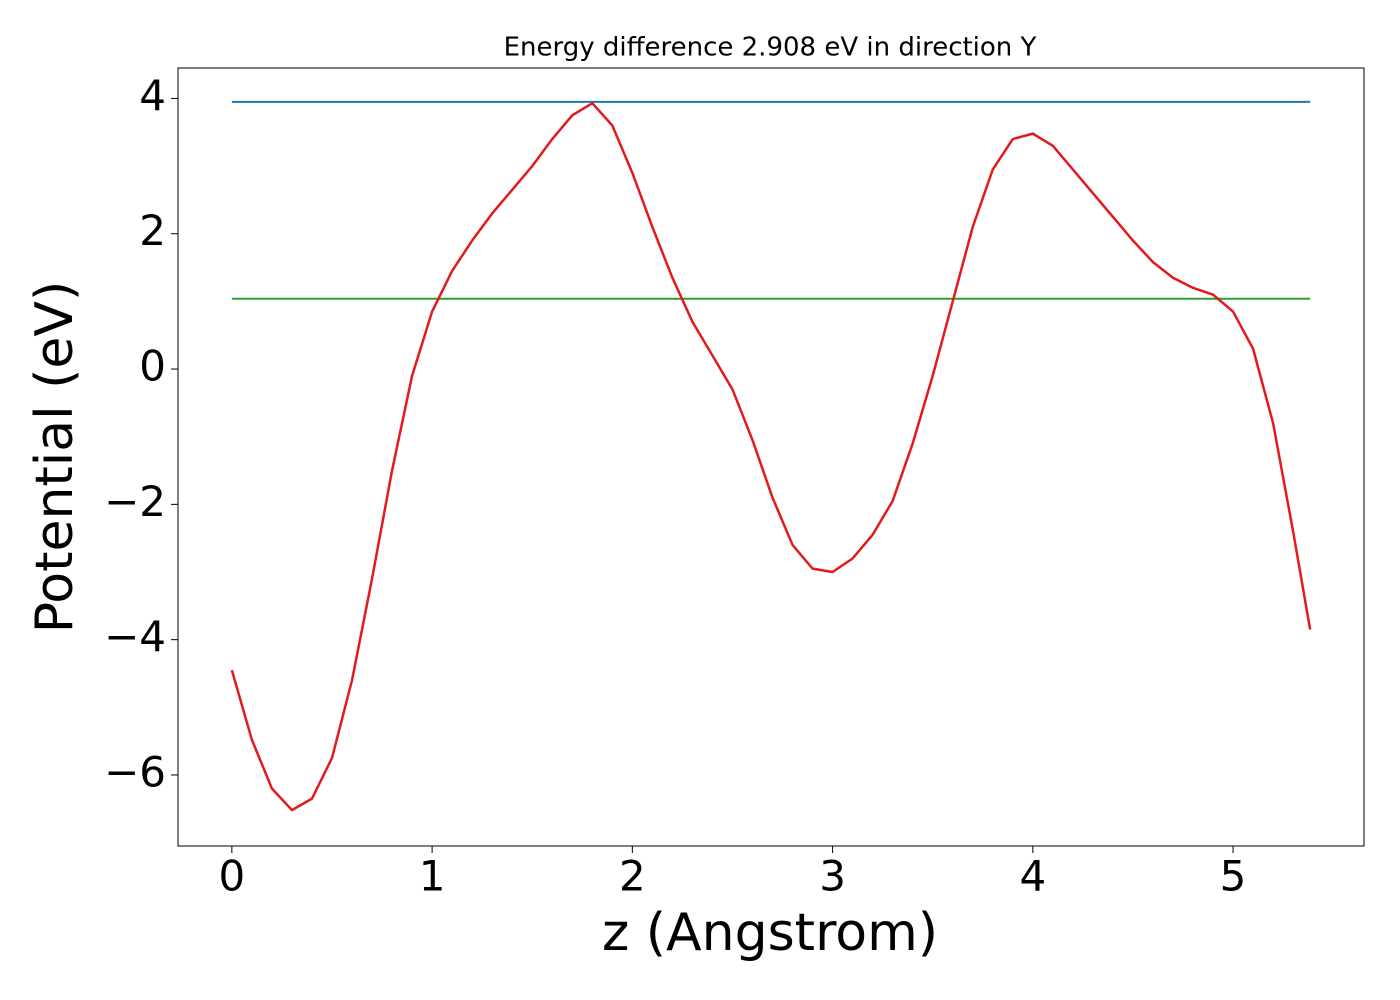 The height and width of the screenshot is (1000, 1400). I want to click on y-tick-label: −6, so click(135, 771).